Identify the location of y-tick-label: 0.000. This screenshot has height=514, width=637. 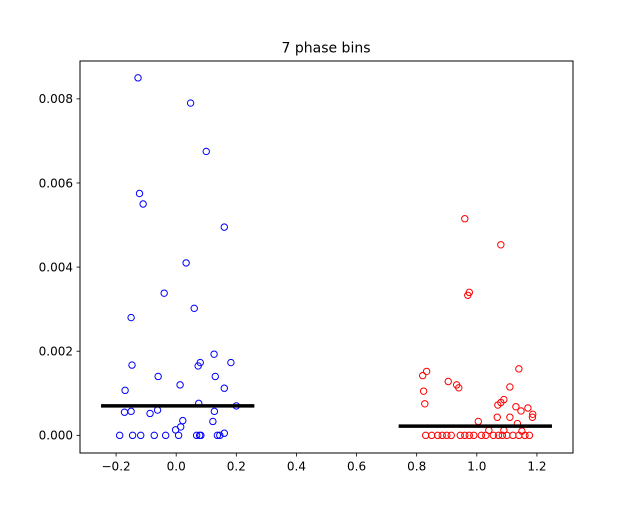
(56, 436).